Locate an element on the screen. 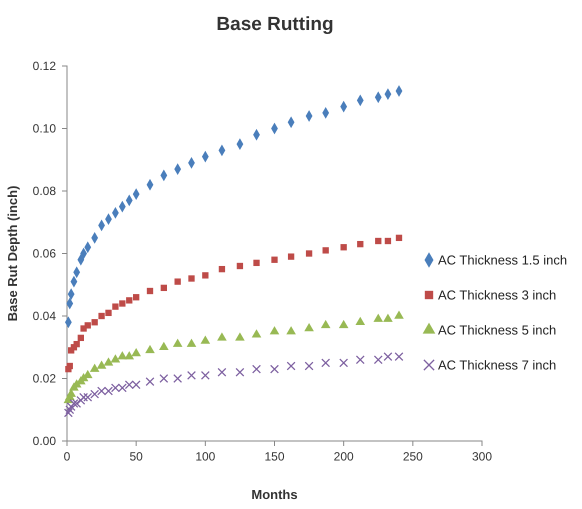 This screenshot has width=582, height=509. x-tick-label: 150 is located at coordinates (274, 457).